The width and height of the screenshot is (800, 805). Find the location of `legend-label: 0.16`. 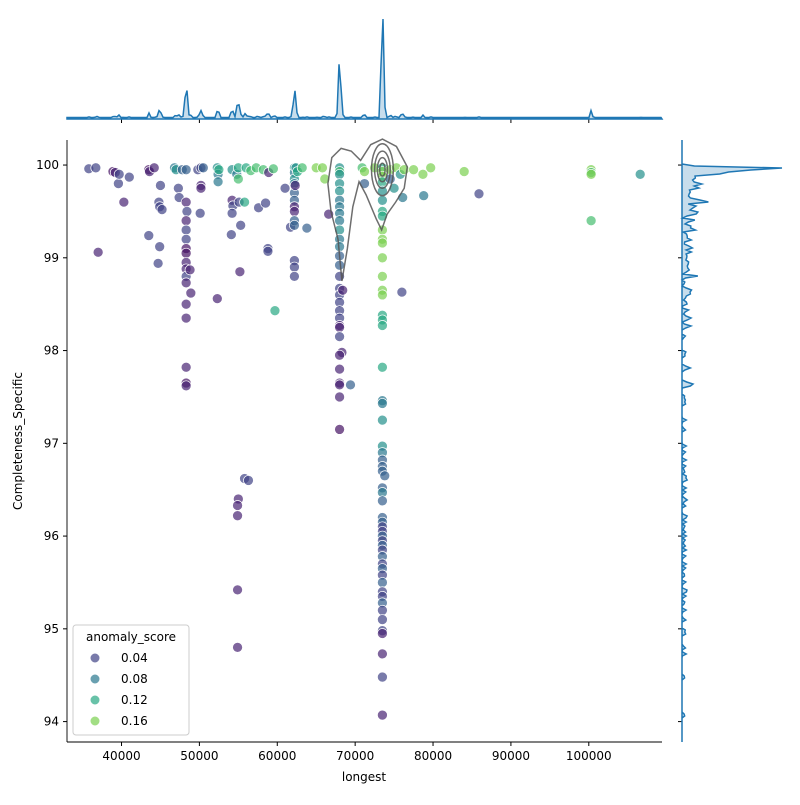

legend-label: 0.16 is located at coordinates (134, 721).